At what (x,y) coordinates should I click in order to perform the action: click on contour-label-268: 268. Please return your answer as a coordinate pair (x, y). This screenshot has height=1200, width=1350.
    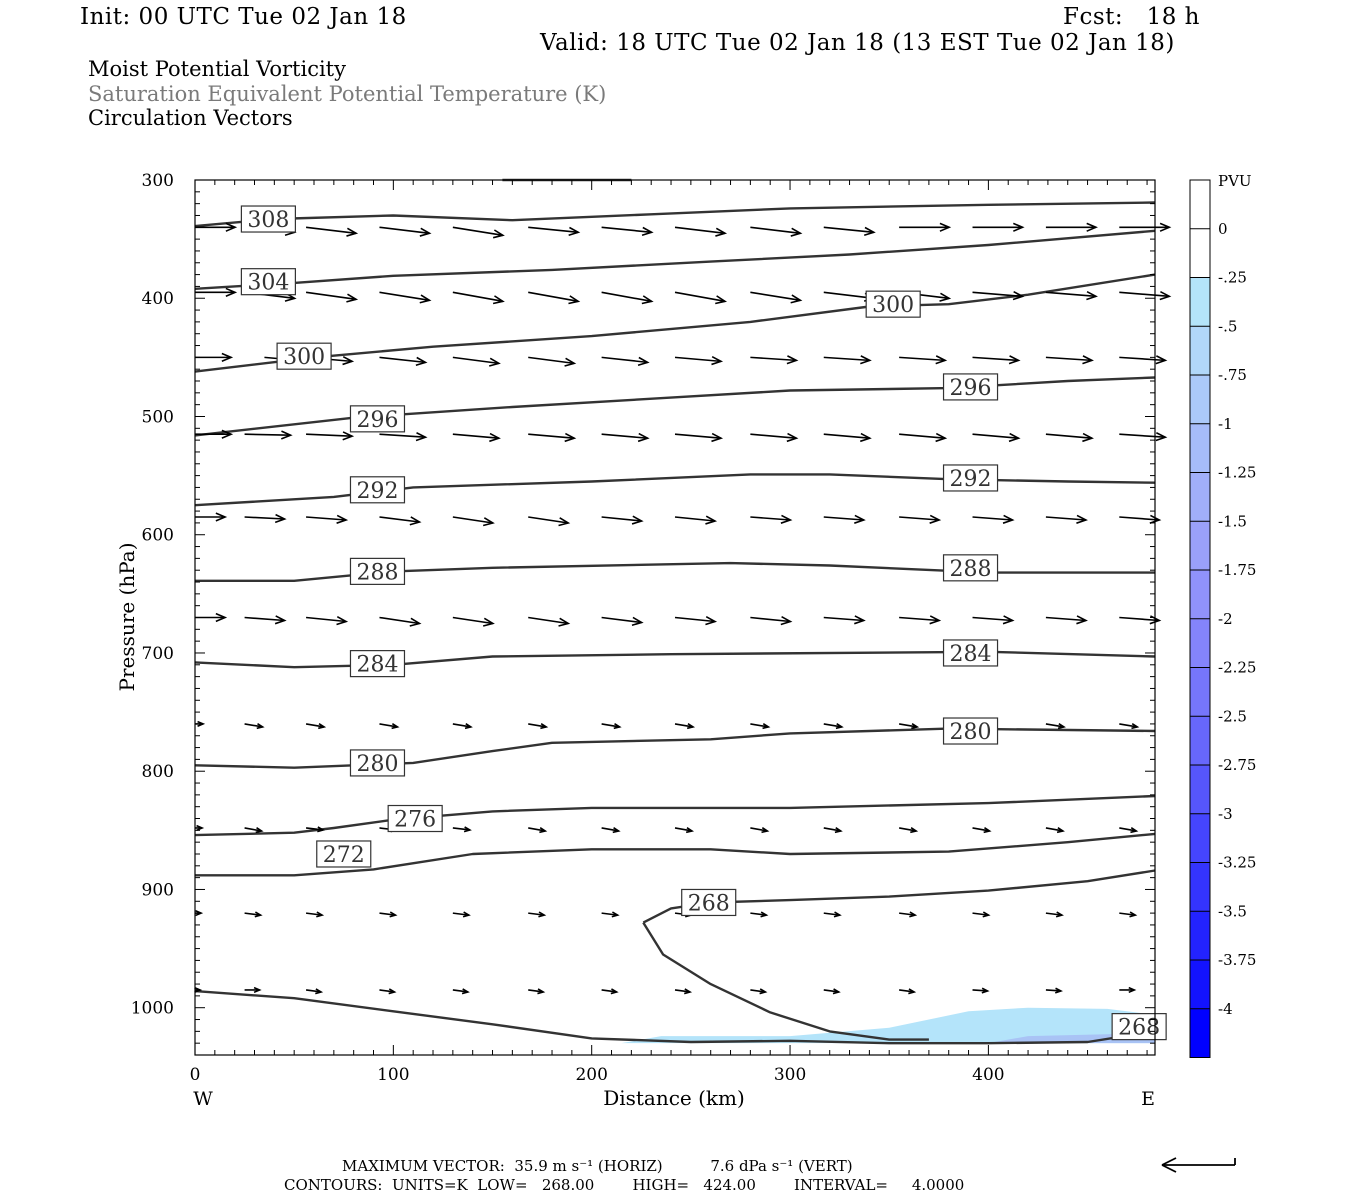
    Looking at the image, I should click on (709, 903).